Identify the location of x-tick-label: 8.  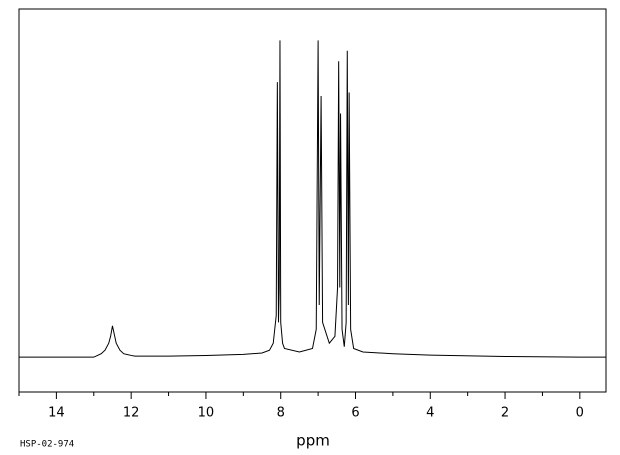
(281, 413).